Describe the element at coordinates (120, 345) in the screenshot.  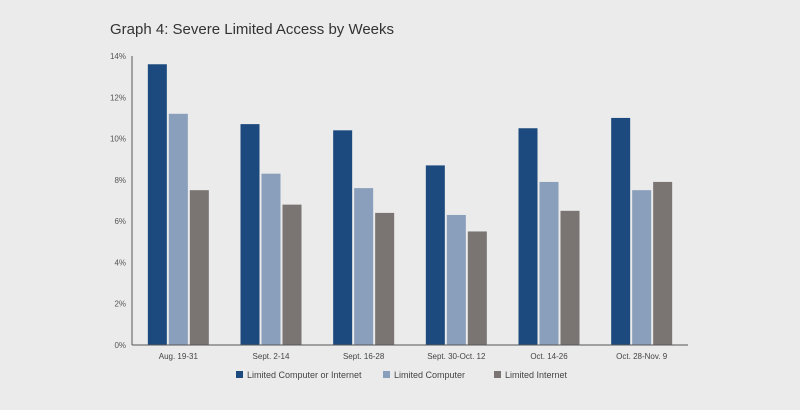
I see `y-tick-label: 0%` at that location.